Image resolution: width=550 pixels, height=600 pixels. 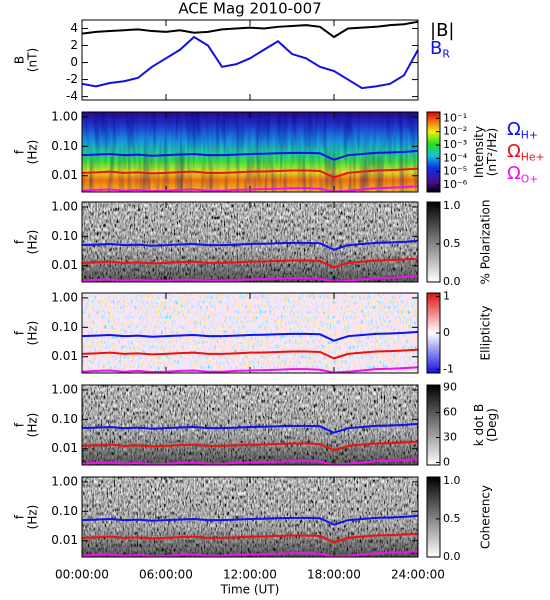 What do you see at coordinates (450, 437) in the screenshot?
I see `colorbar-tick-label: 30` at bounding box center [450, 437].